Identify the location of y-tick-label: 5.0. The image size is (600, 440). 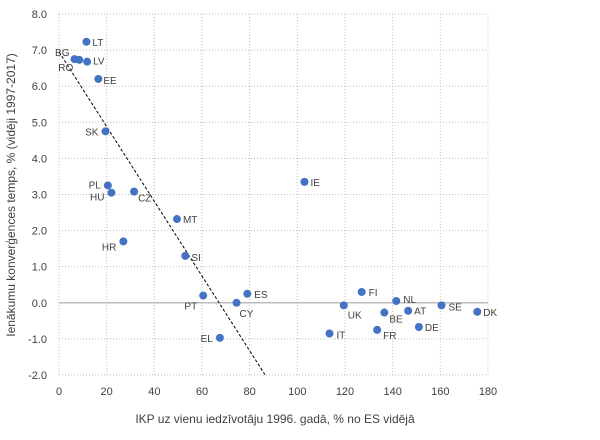
(39, 123).